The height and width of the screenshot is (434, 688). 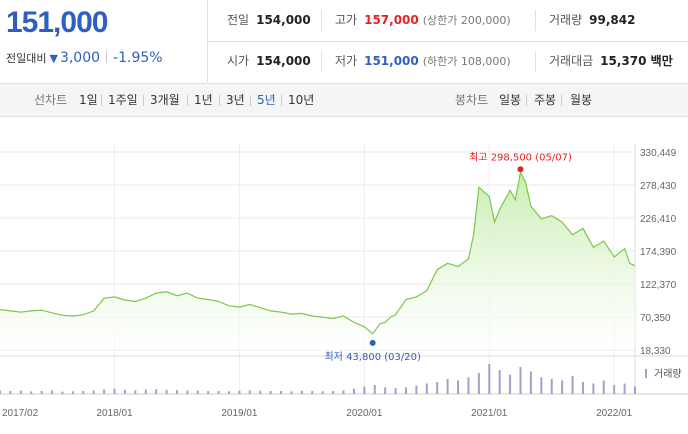 I want to click on x-tick-label: 2020/01, so click(x=364, y=413).